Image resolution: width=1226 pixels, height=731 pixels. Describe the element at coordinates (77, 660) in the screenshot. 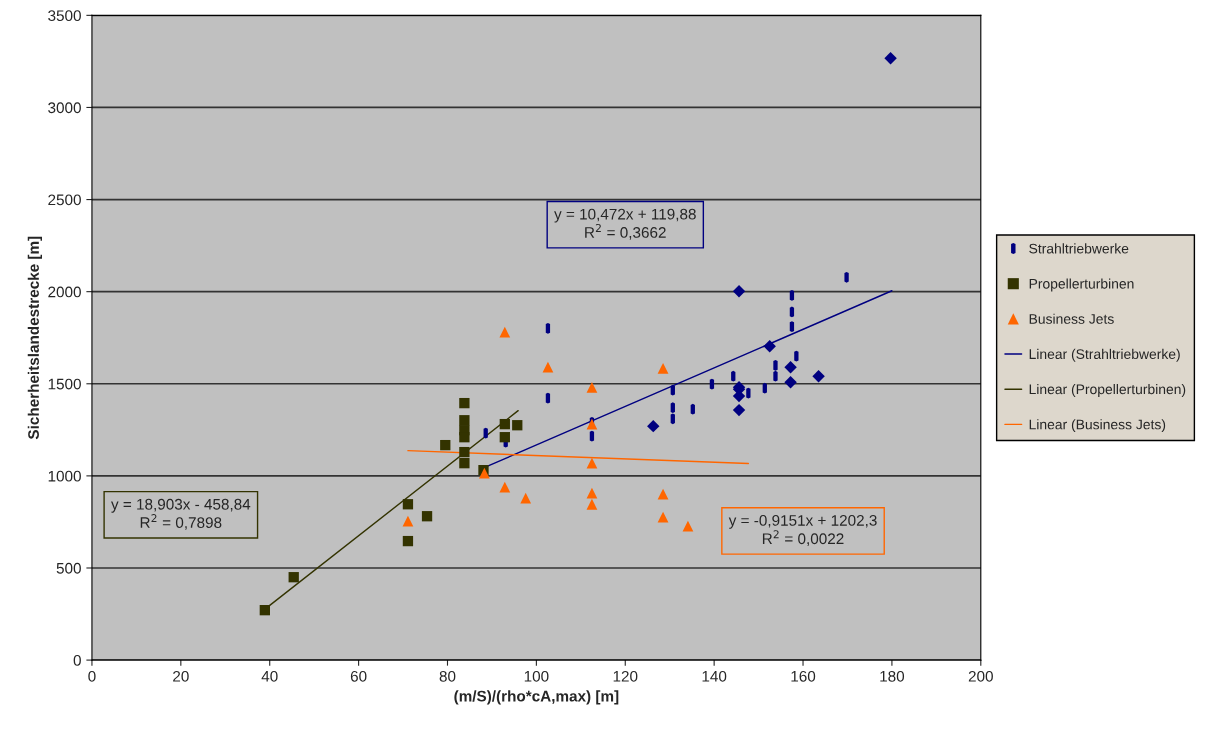

I see `y-tick-label: 0` at that location.